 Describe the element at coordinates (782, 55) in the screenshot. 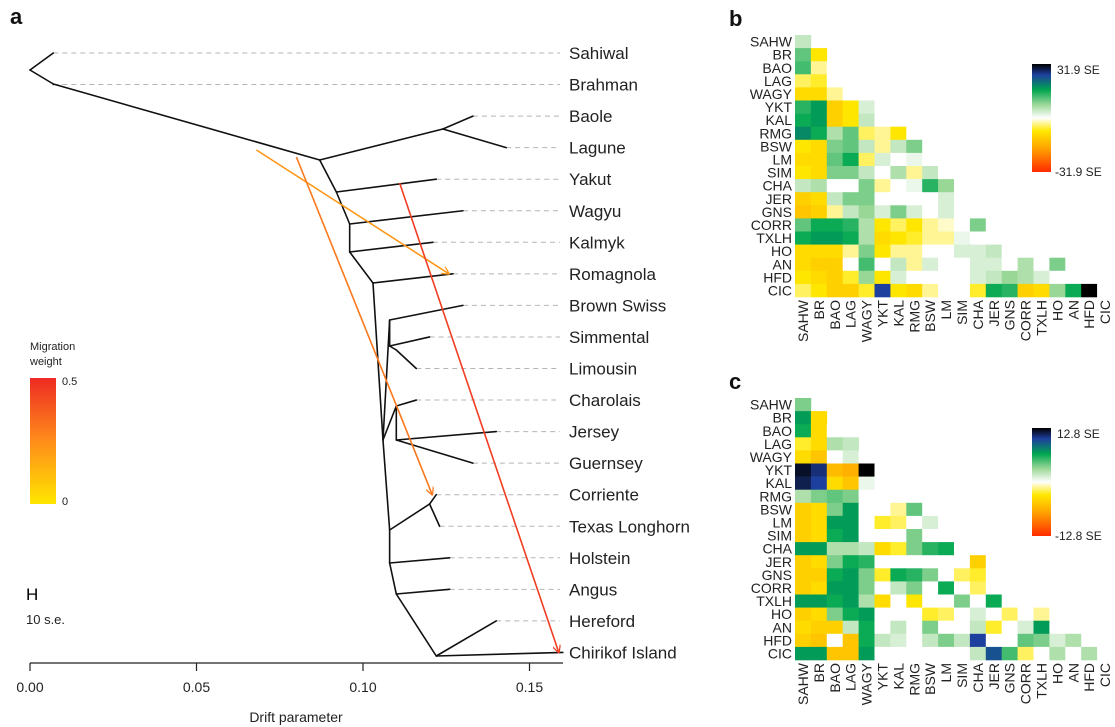

I see `heatmap-row-label: BR` at that location.